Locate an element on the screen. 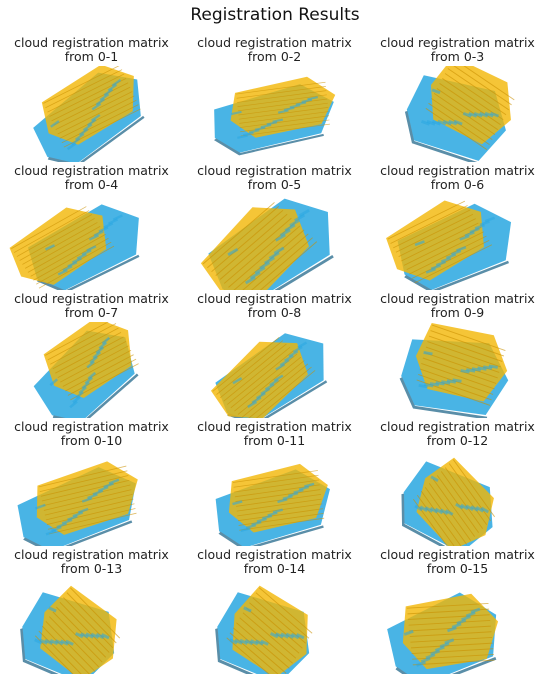  panel-title: cloud registration matrix from 0-11 is located at coordinates (274, 433).